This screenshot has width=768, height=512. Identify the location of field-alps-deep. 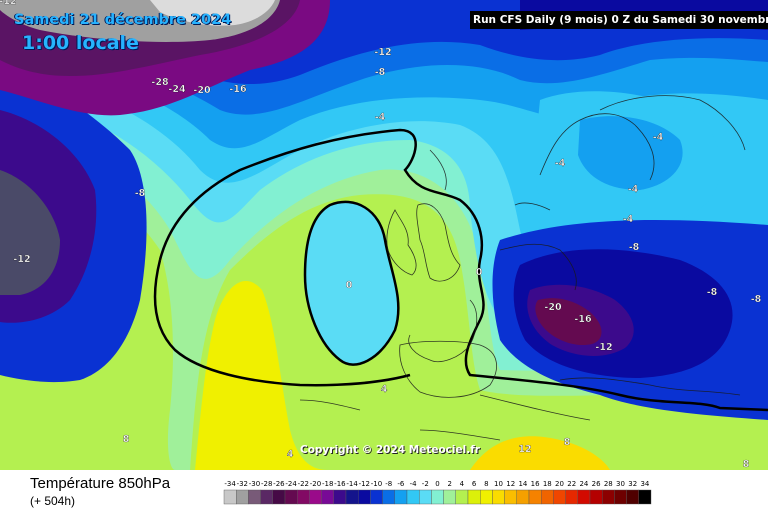
(568, 322).